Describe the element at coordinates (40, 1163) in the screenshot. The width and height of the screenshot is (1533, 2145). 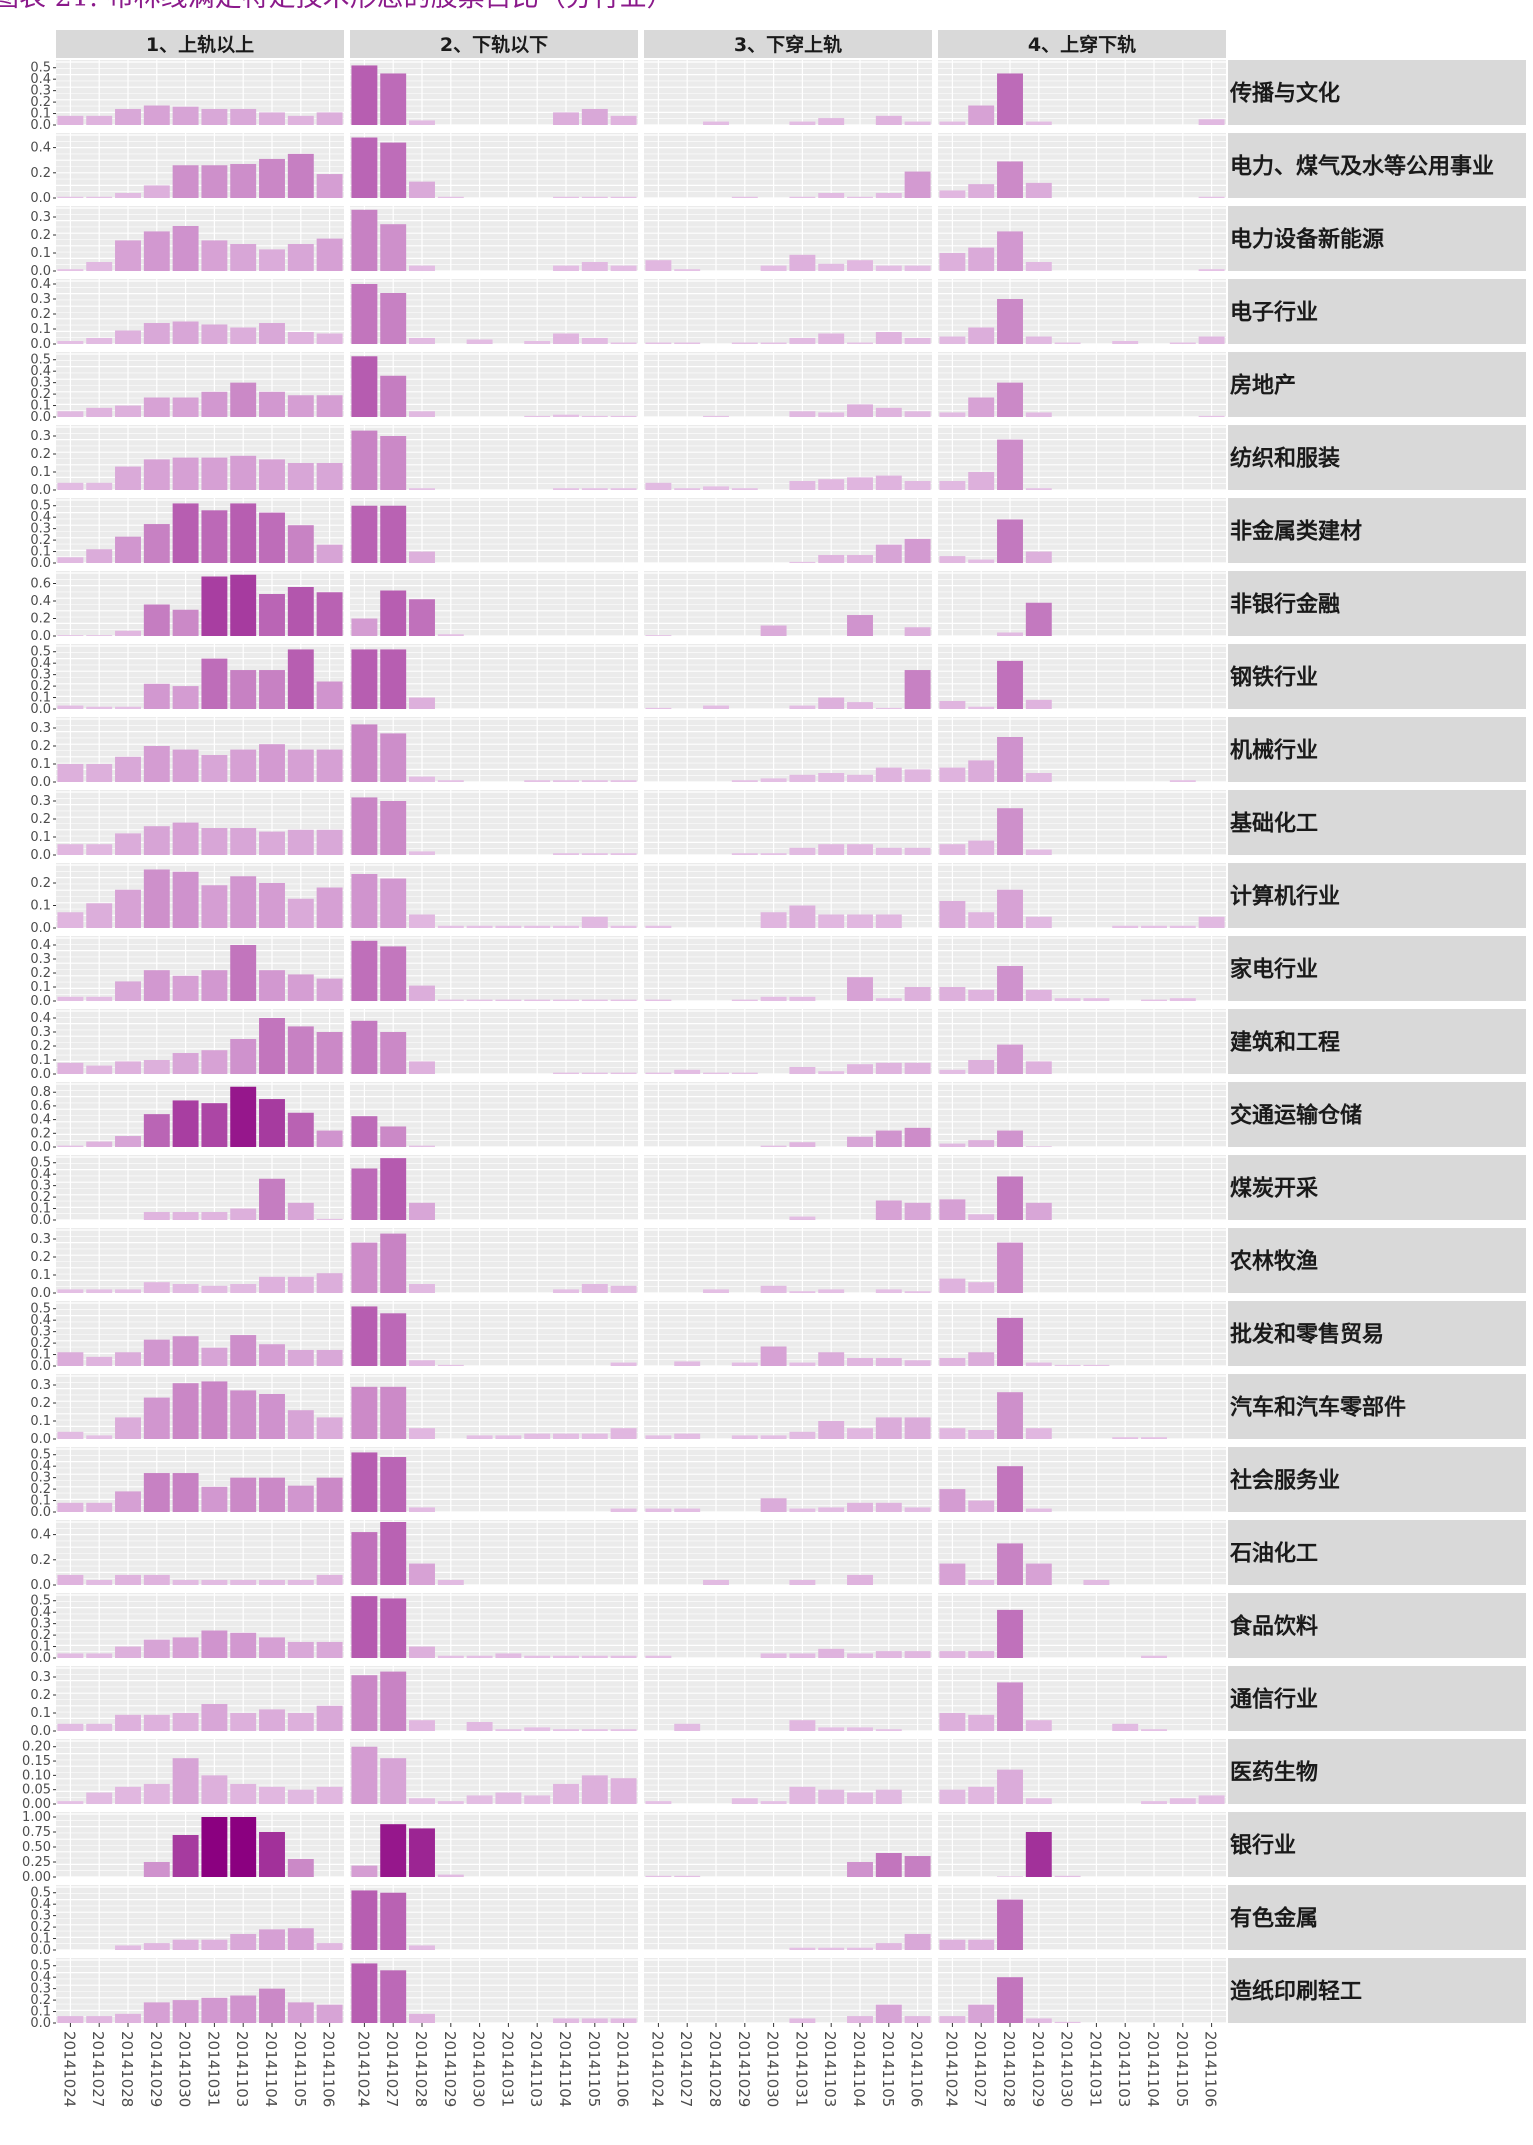
I see `y-tick-label: 0.5` at that location.